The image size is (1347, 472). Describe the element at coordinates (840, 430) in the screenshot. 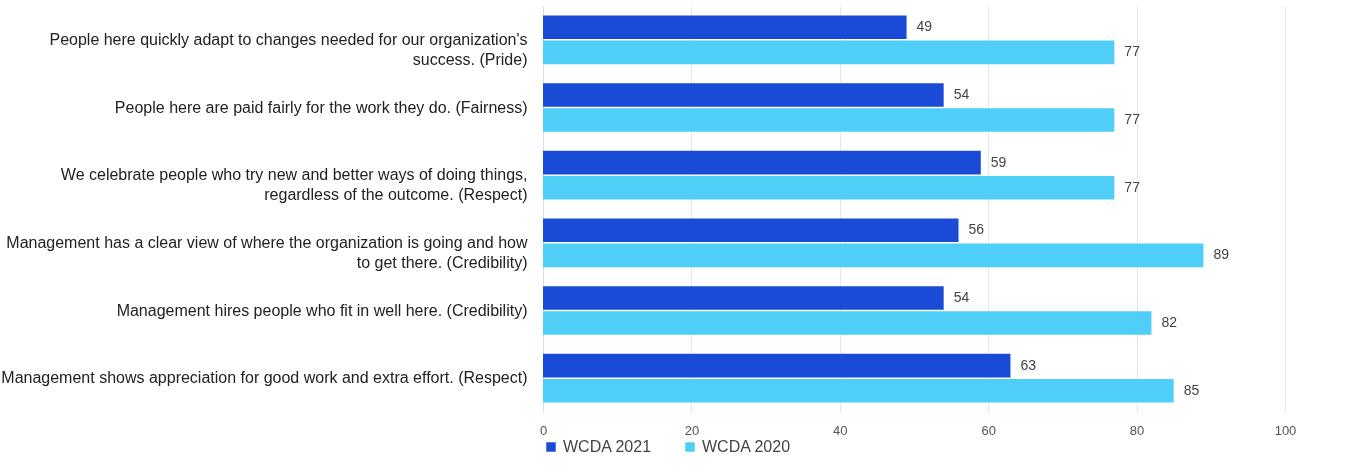

I see `x-tick-label: 40` at that location.